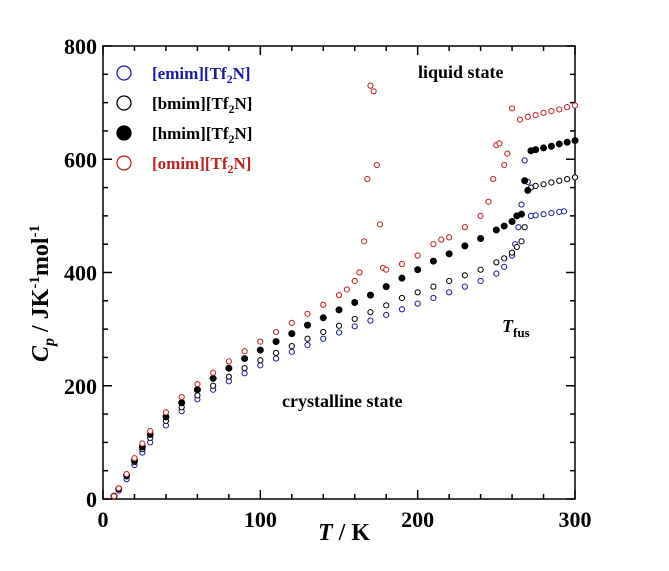 The image size is (669, 571). Describe the element at coordinates (80, 386) in the screenshot. I see `y-tick-label: 200` at that location.